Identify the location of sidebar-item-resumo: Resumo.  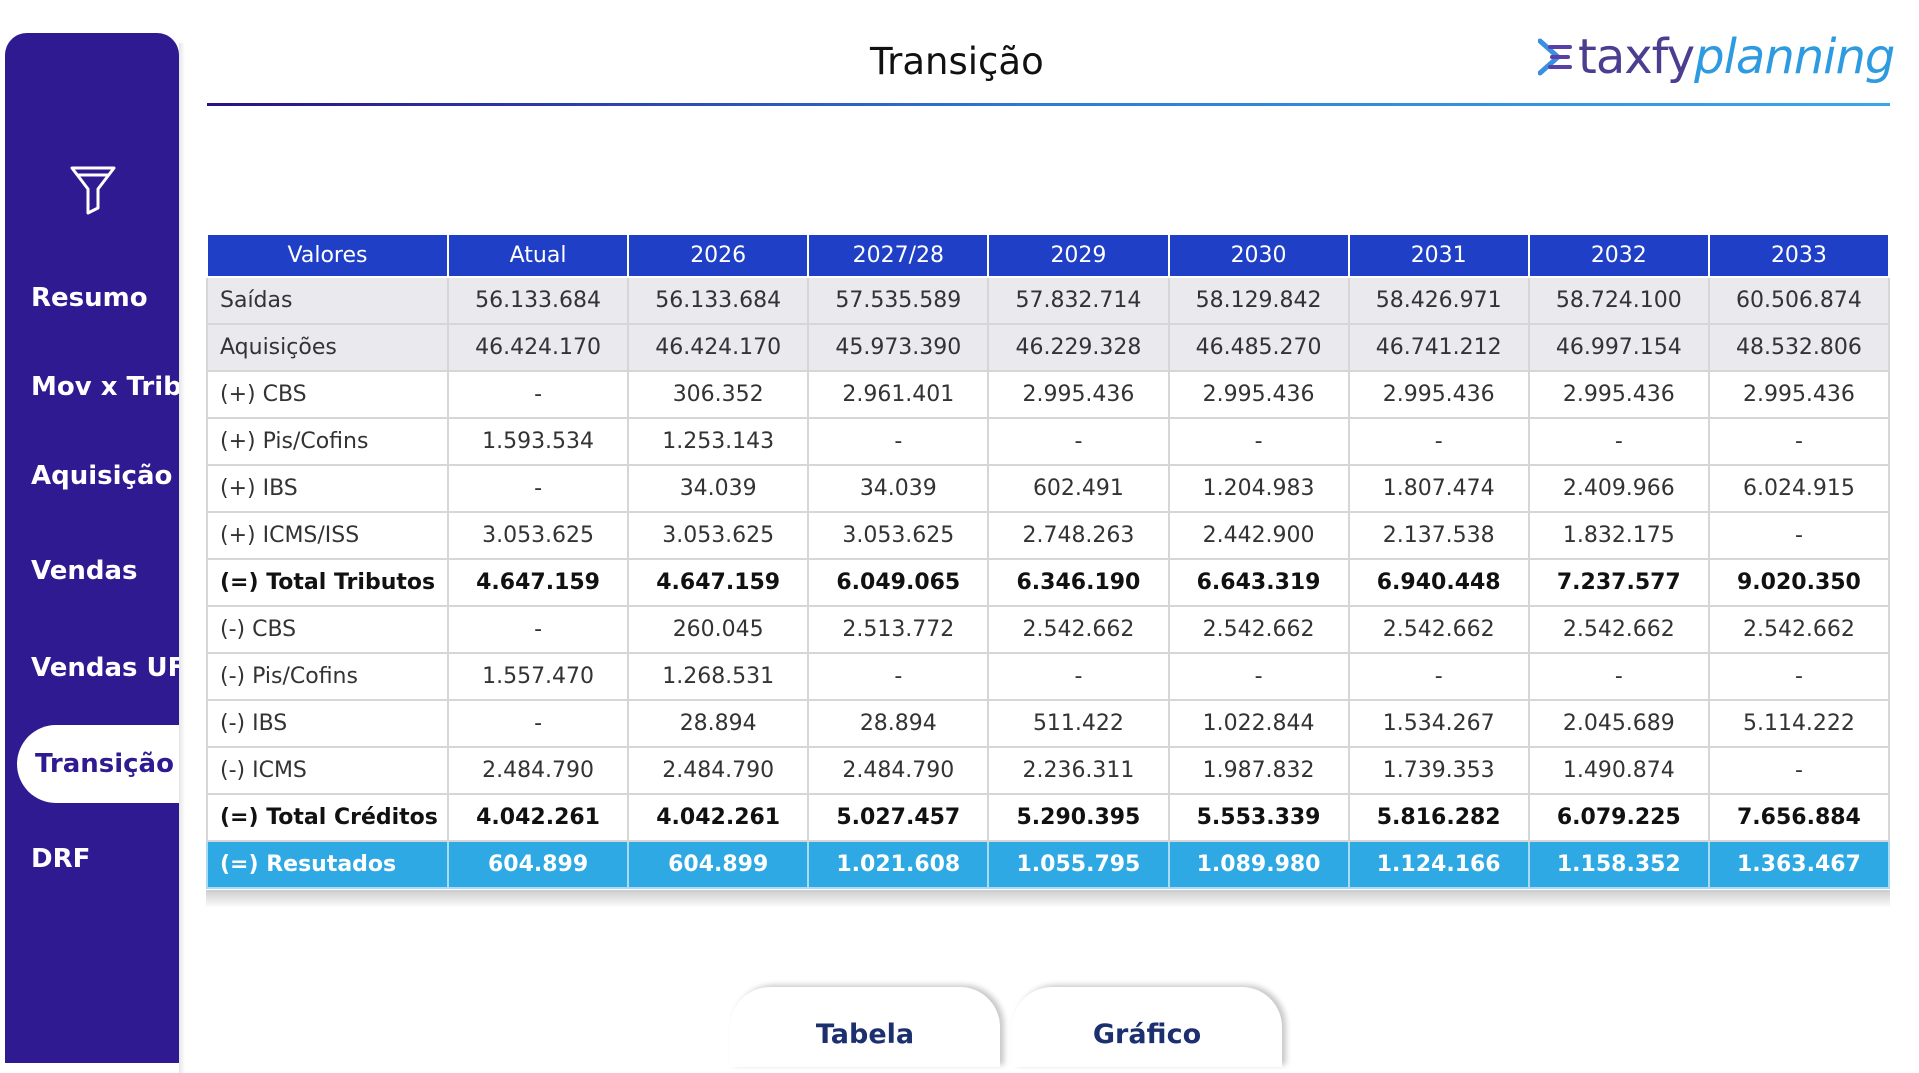
(89, 298).